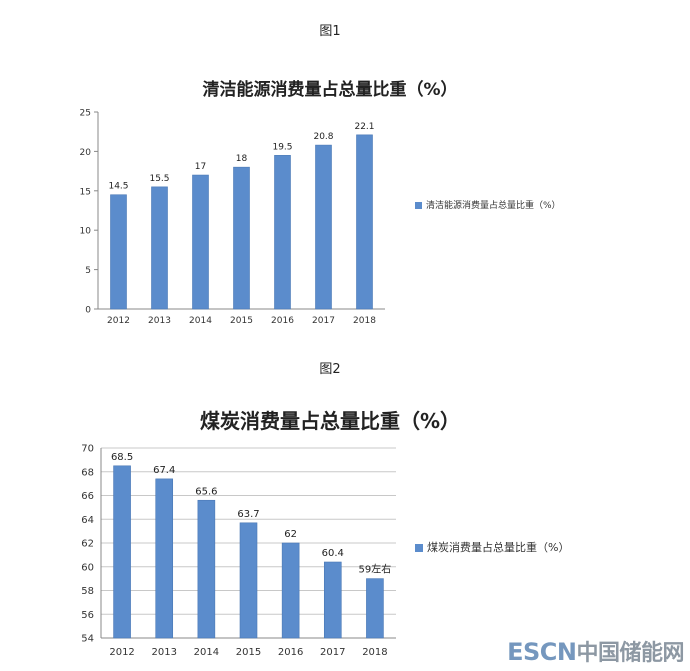 The width and height of the screenshot is (690, 671). Describe the element at coordinates (241, 321) in the screenshot. I see `chart-1-x-tick-label: 2015` at that location.